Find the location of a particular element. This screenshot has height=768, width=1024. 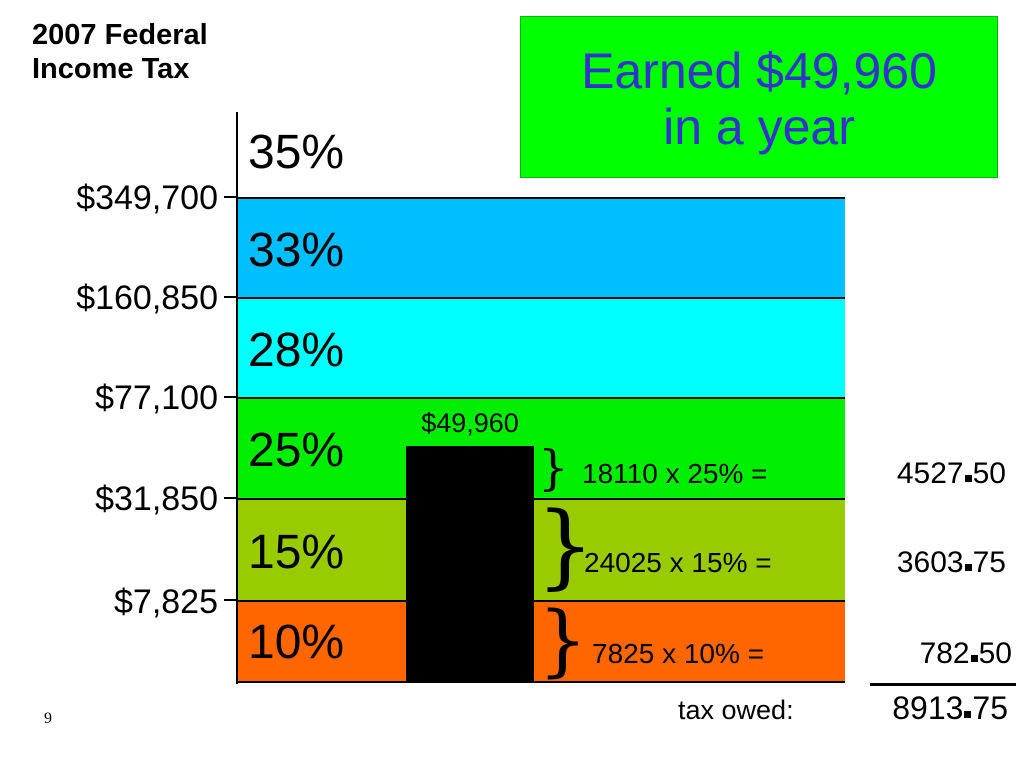

rate-label-35: 35% is located at coordinates (296, 152).